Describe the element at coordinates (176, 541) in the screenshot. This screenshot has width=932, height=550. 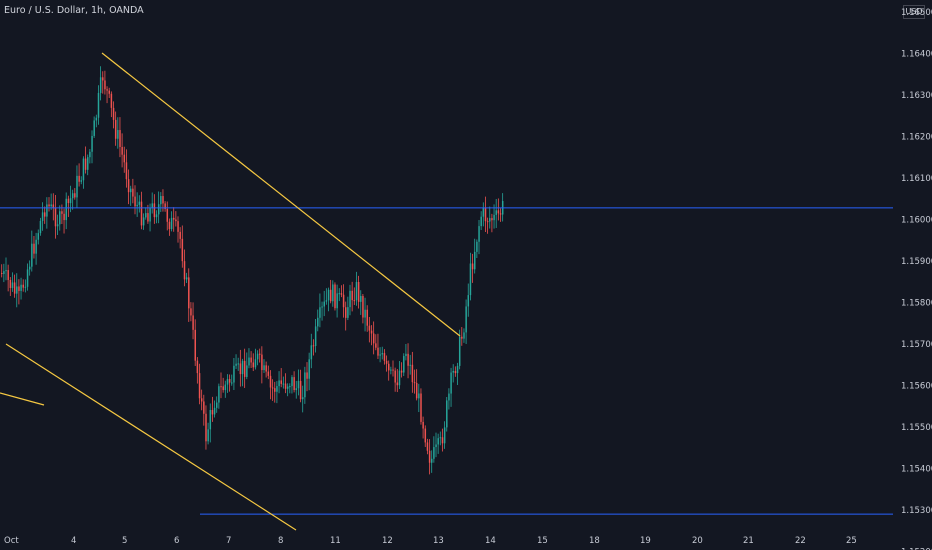
I see `x-tick-label: 6` at that location.